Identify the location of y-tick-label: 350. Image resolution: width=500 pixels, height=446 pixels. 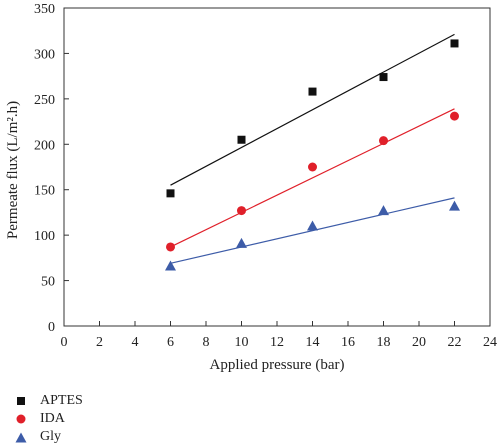
(44, 9).